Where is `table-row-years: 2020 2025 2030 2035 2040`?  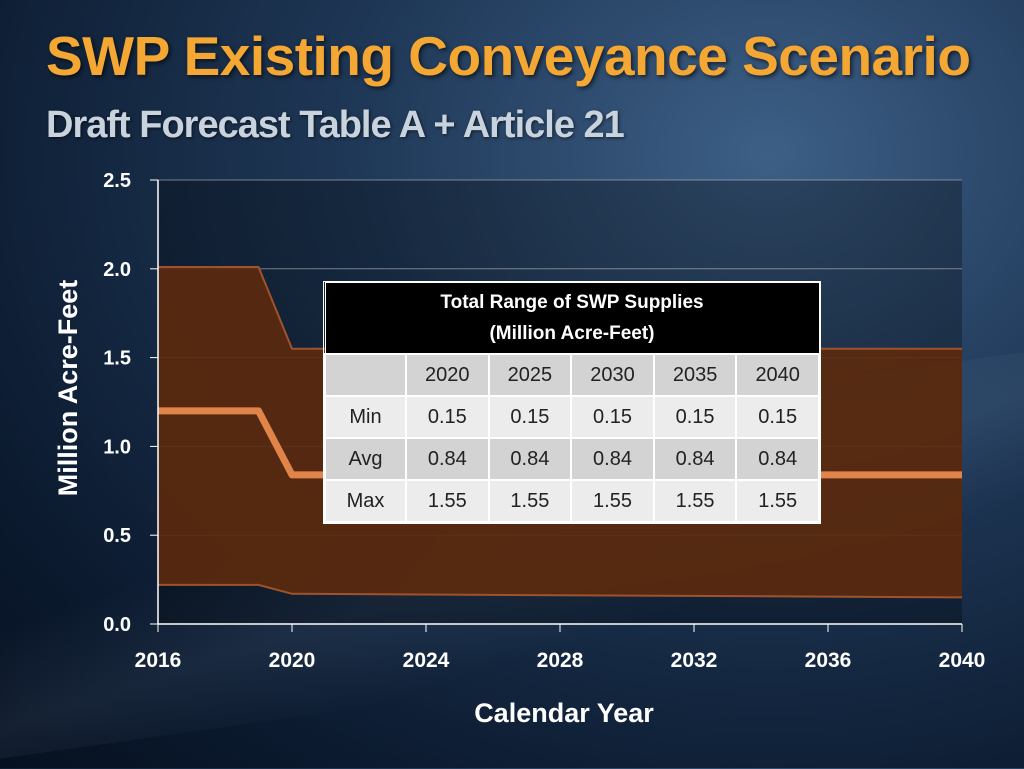
table-row-years: 2020 2025 2030 2035 2040 is located at coordinates (572, 375).